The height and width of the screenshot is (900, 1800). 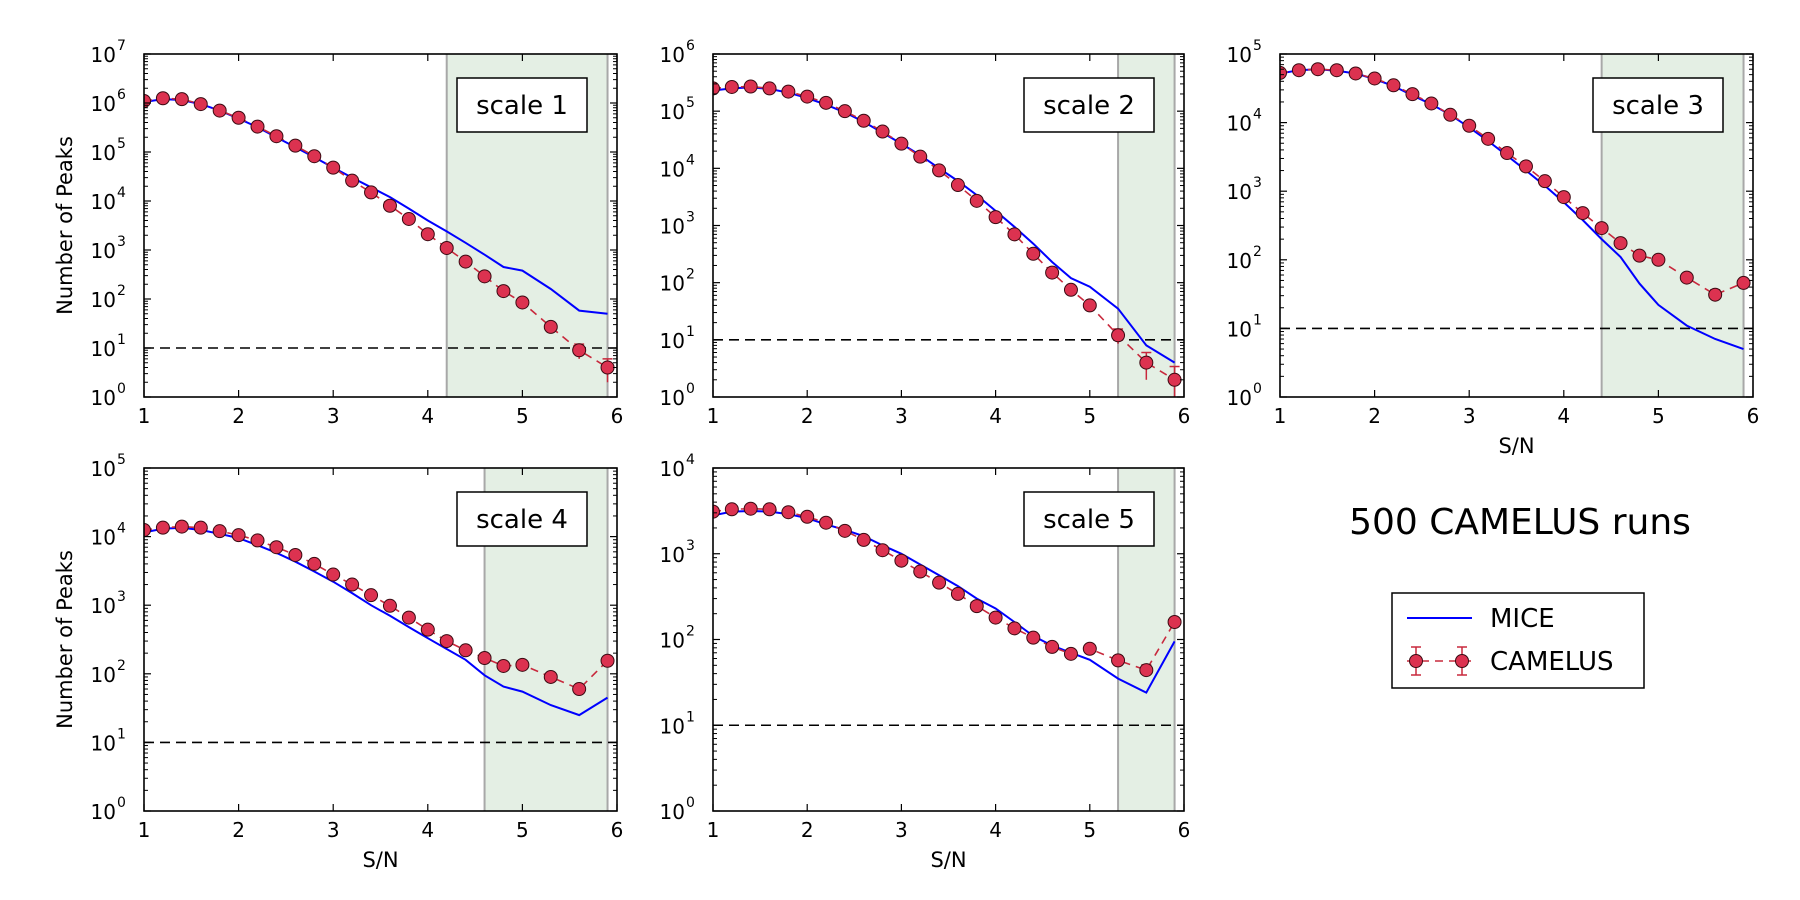 I want to click on scale-label: scale 1, so click(x=522, y=106).